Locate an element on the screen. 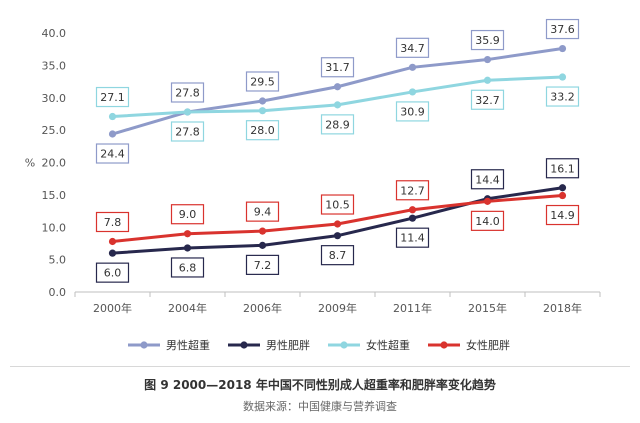 This screenshot has width=640, height=423. y-tick-label: 20.0 is located at coordinates (54, 163).